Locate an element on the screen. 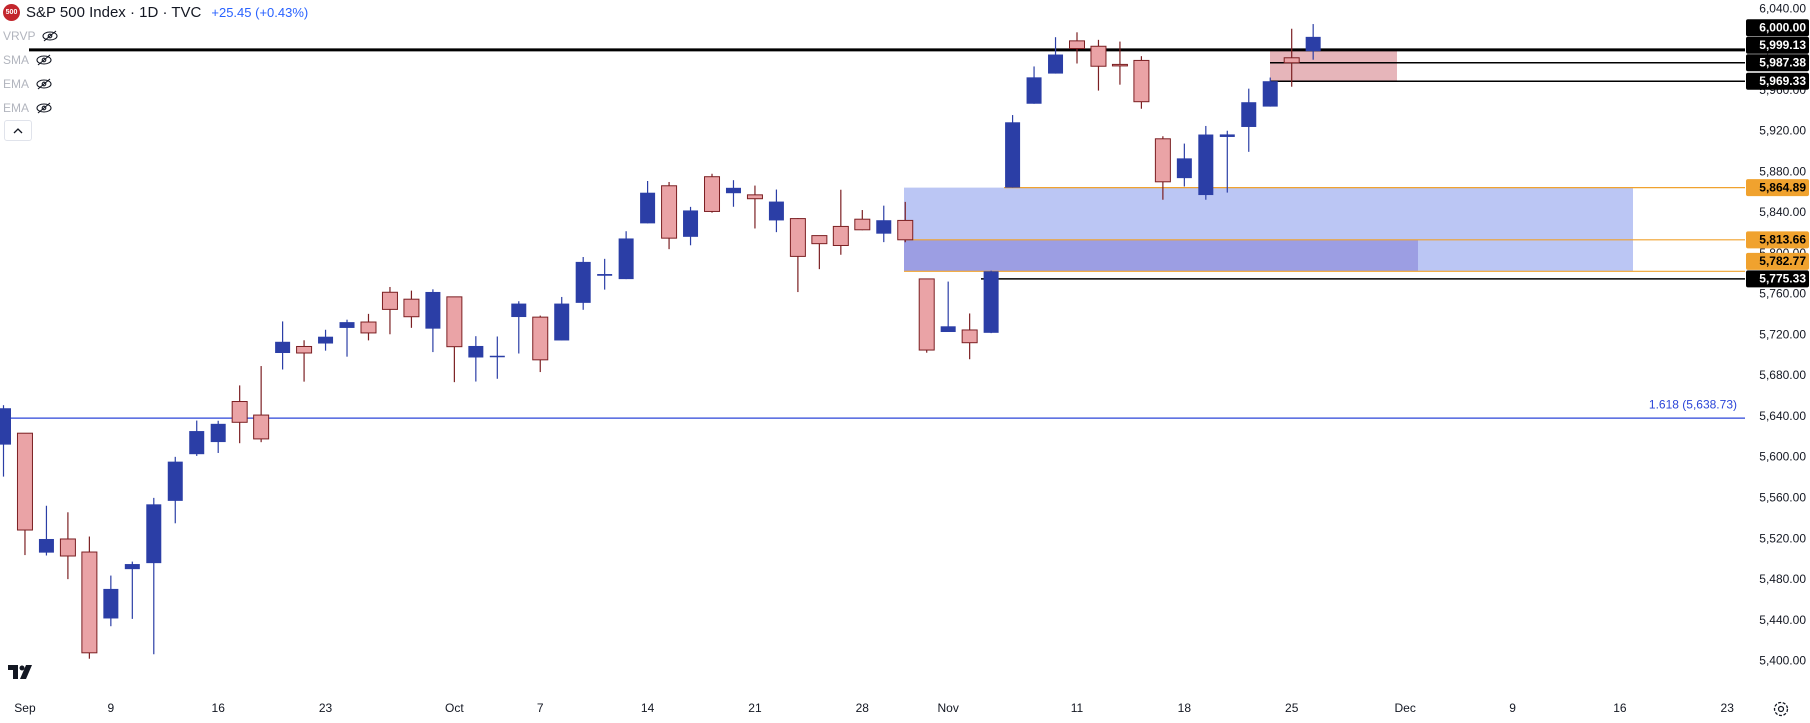 This screenshot has height=723, width=1810. logo-dot is located at coordinates (22, 668).